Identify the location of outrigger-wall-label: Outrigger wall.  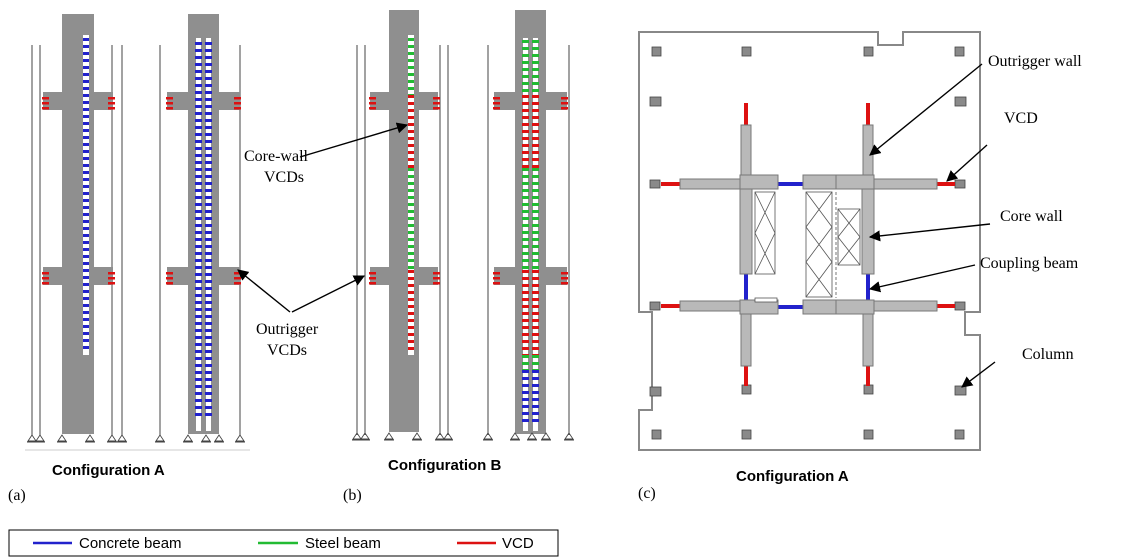
(1035, 61).